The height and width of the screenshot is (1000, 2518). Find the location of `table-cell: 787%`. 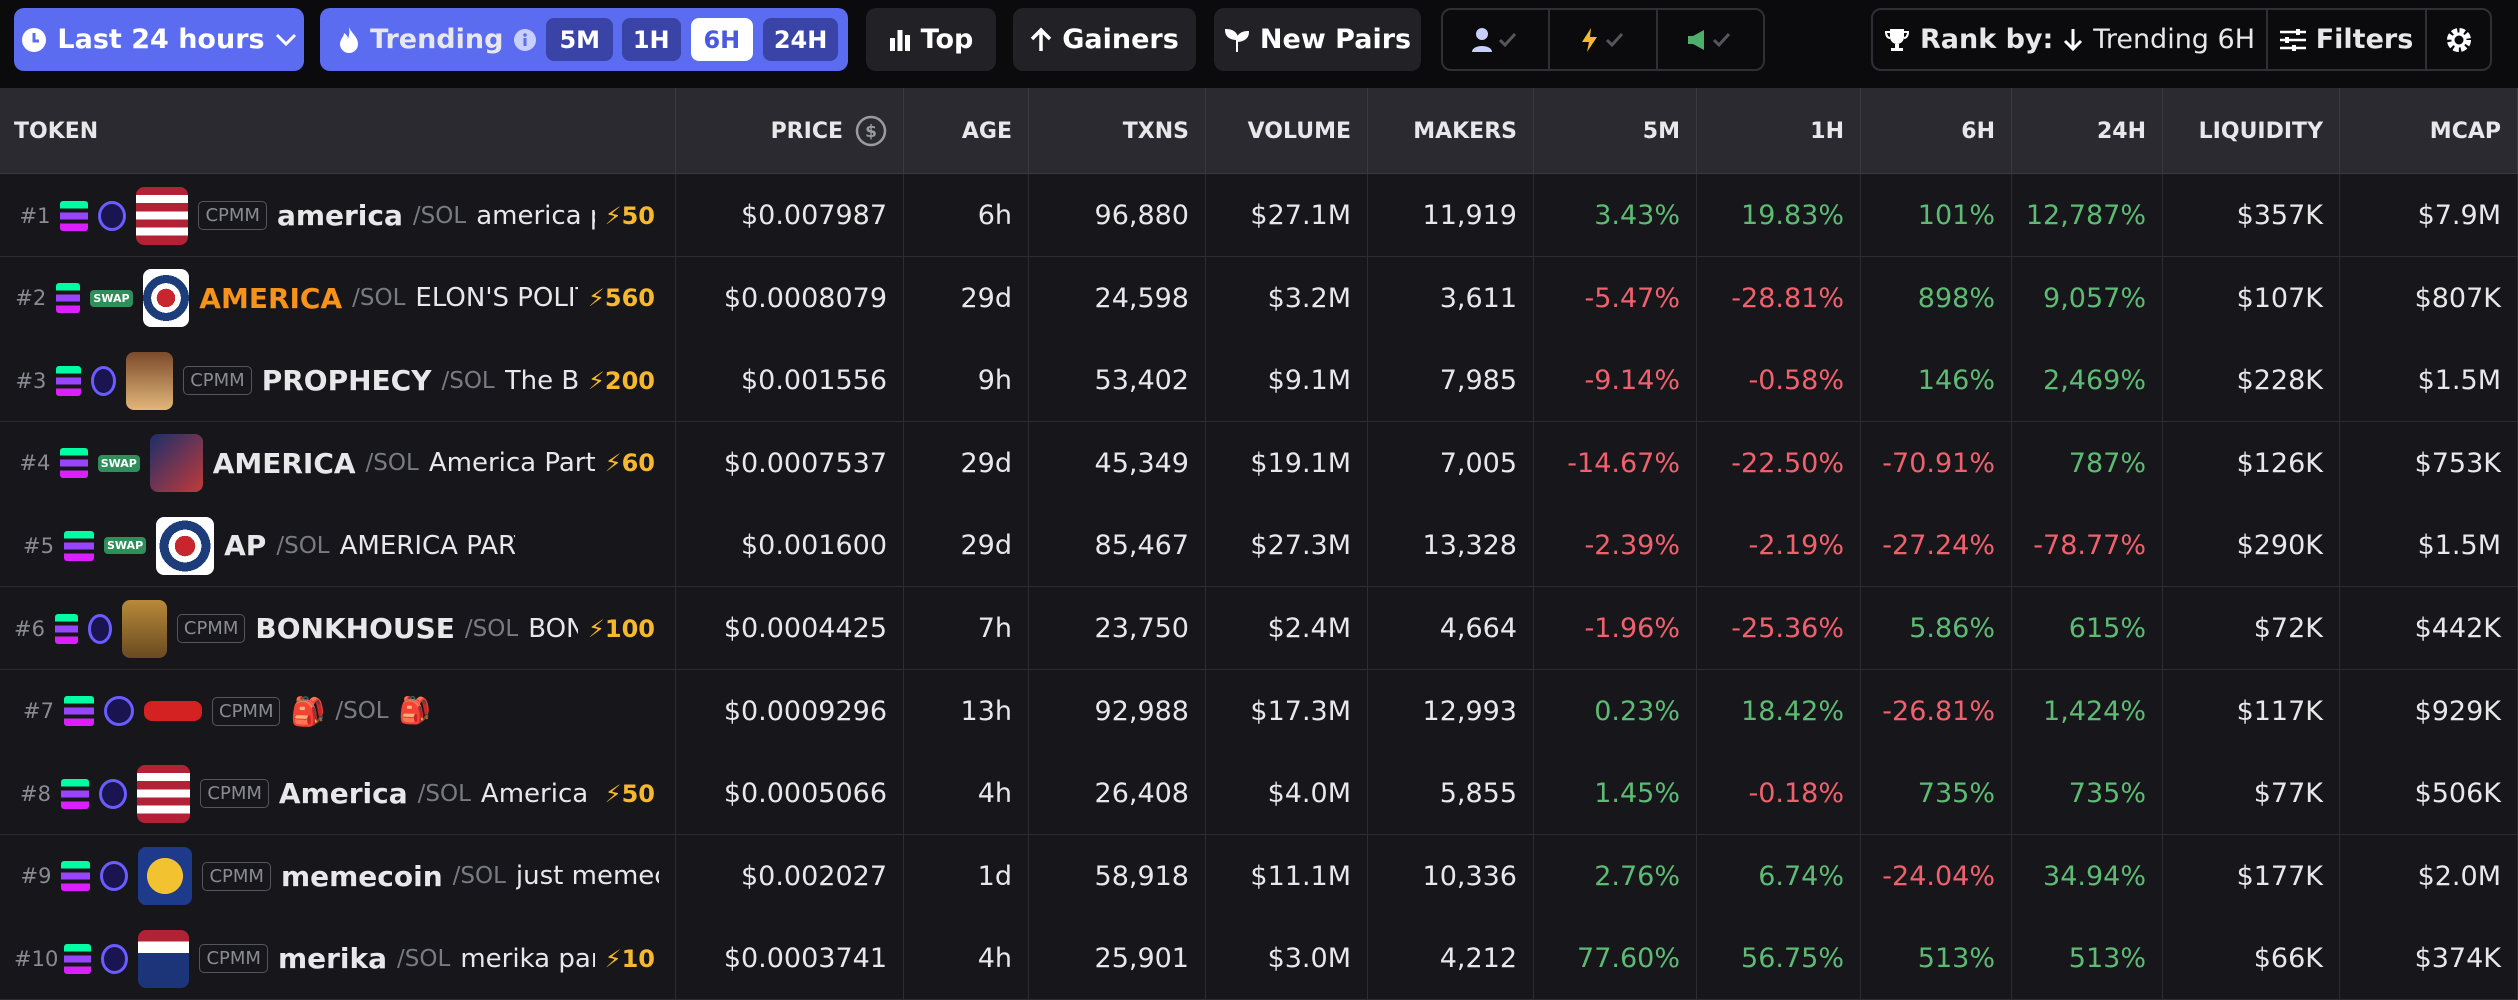

table-cell: 787% is located at coordinates (2087, 463).